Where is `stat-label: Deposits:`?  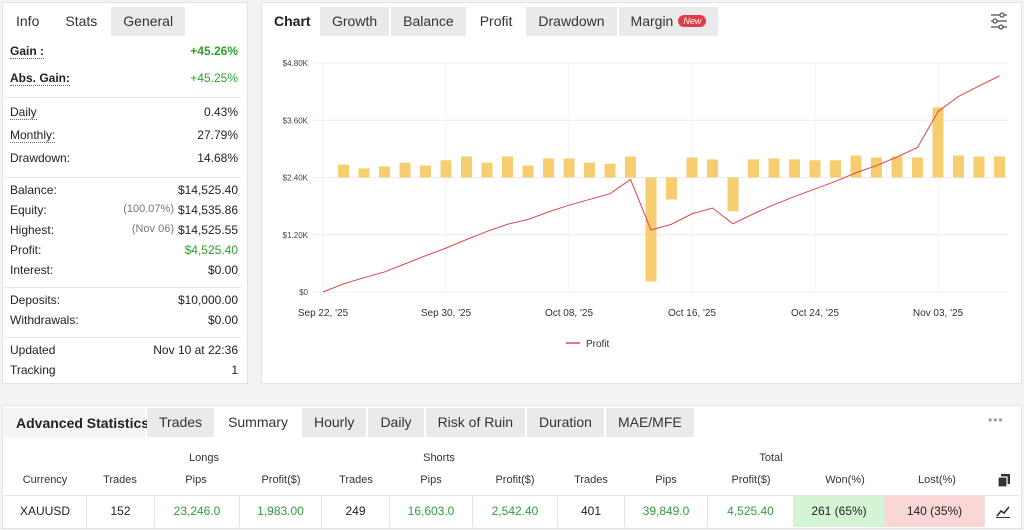 stat-label: Deposits: is located at coordinates (35, 300).